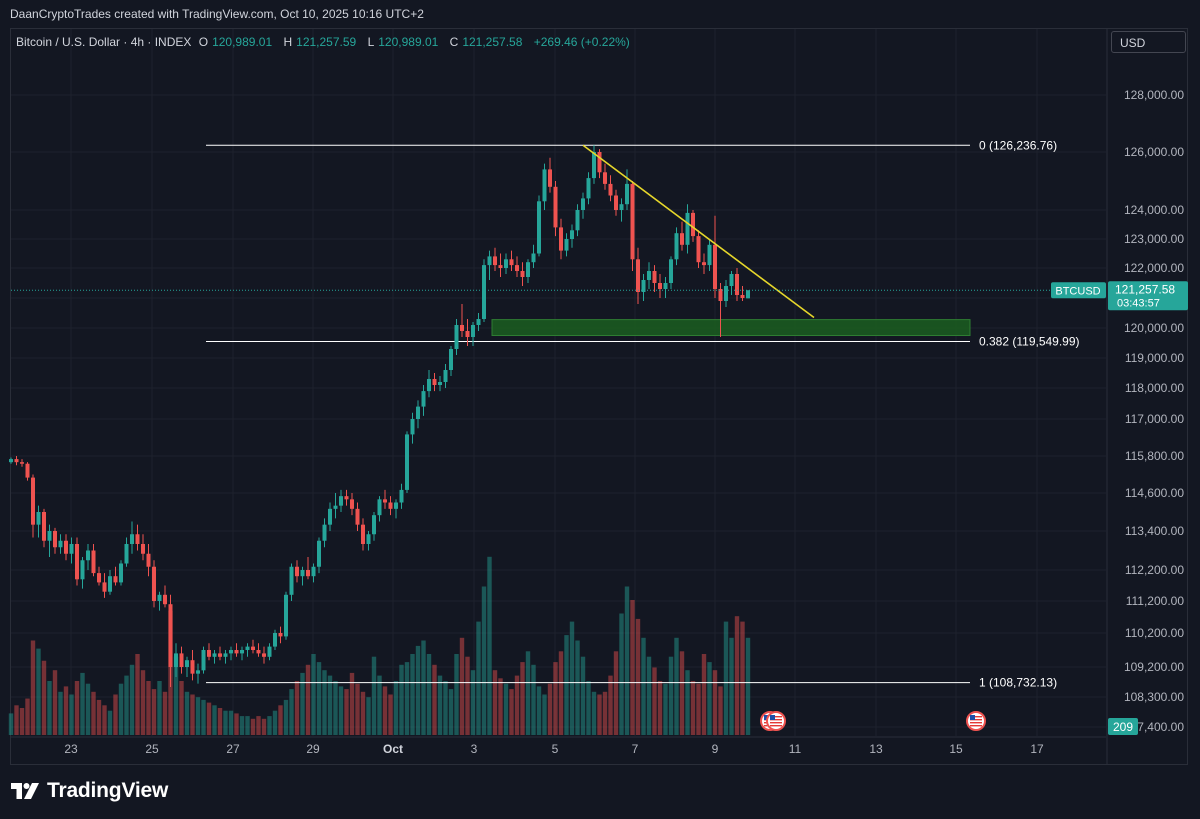  I want to click on currency-button: USD, so click(1148, 42).